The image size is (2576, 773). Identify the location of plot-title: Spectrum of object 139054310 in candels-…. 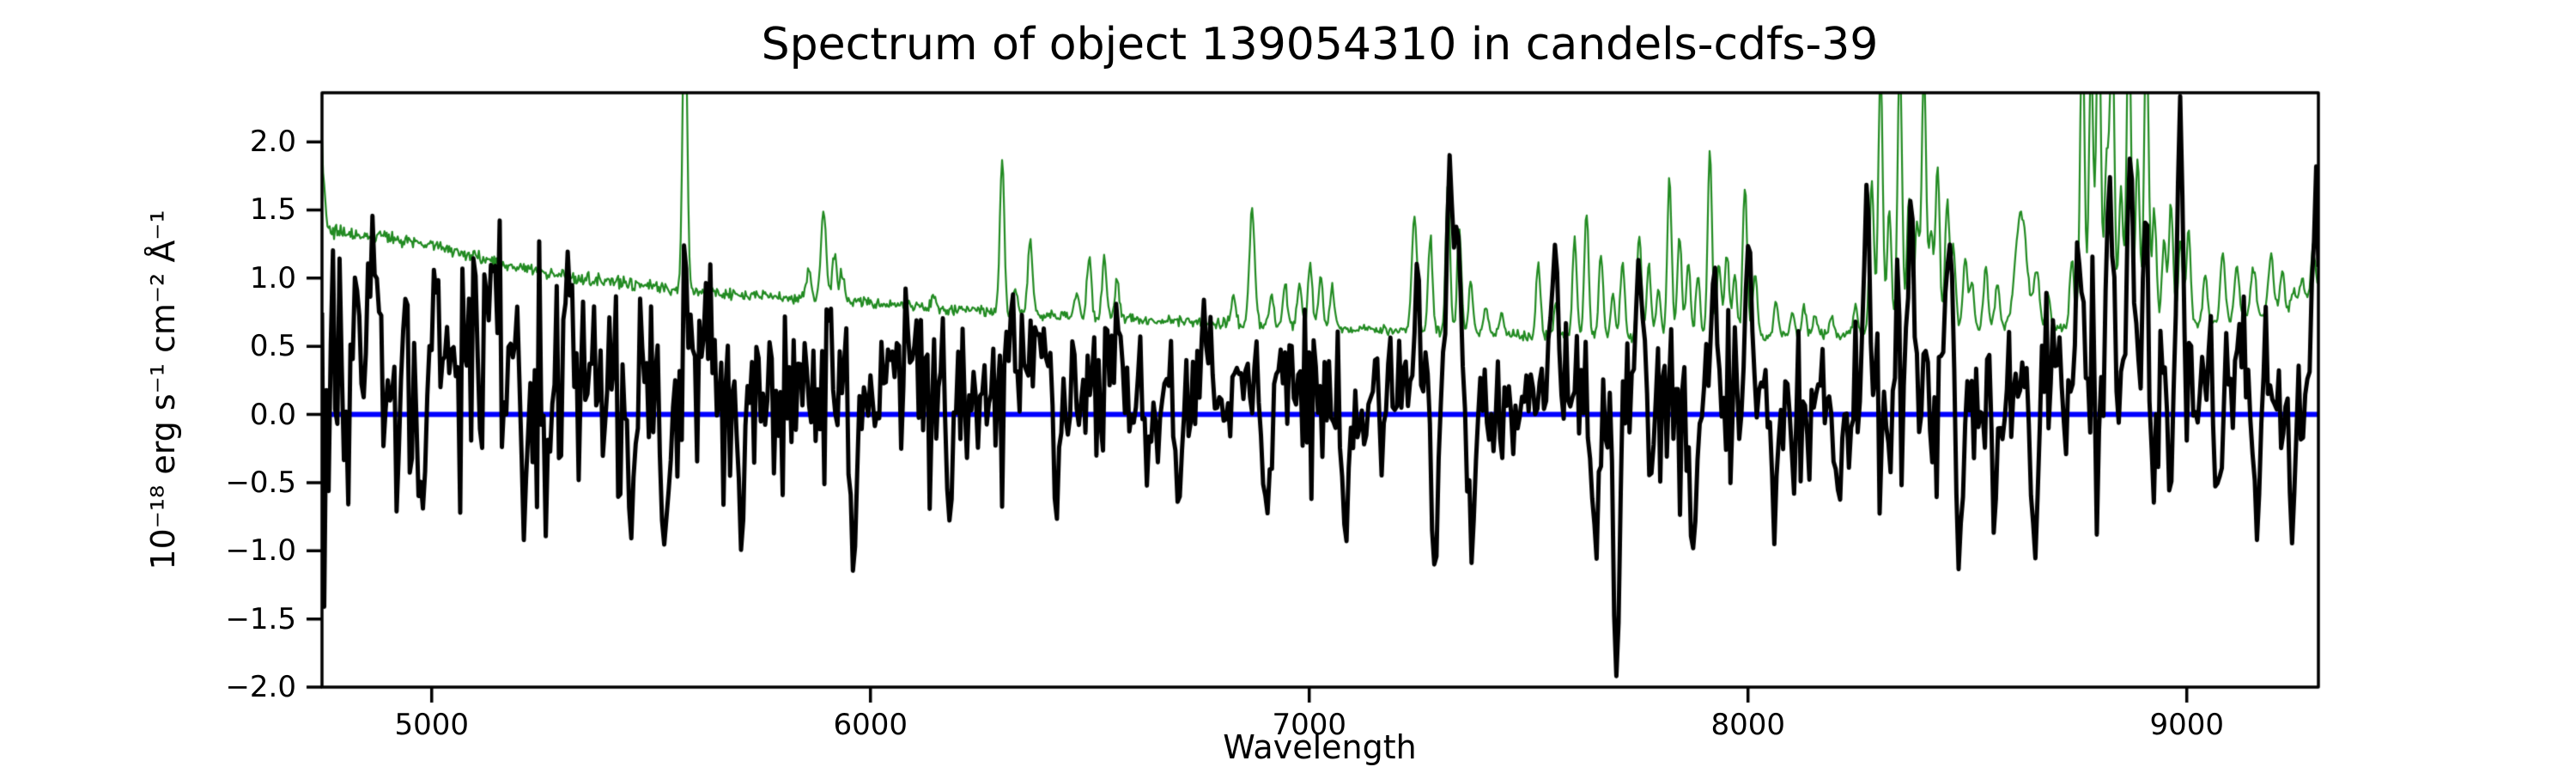
(1320, 44).